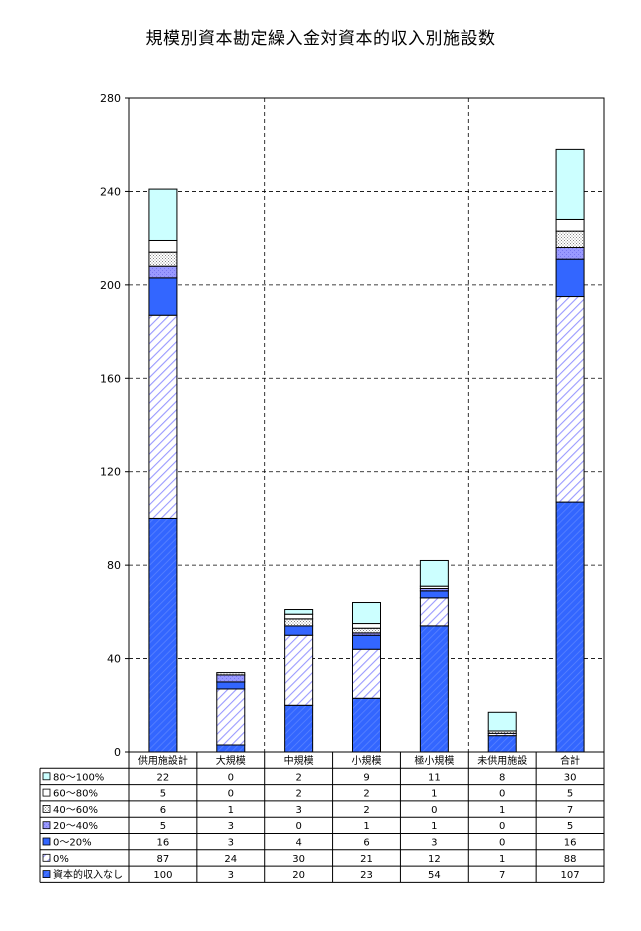 Image resolution: width=641 pixels, height=931 pixels. Describe the element at coordinates (434, 777) in the screenshot. I see `table-value: 11` at that location.